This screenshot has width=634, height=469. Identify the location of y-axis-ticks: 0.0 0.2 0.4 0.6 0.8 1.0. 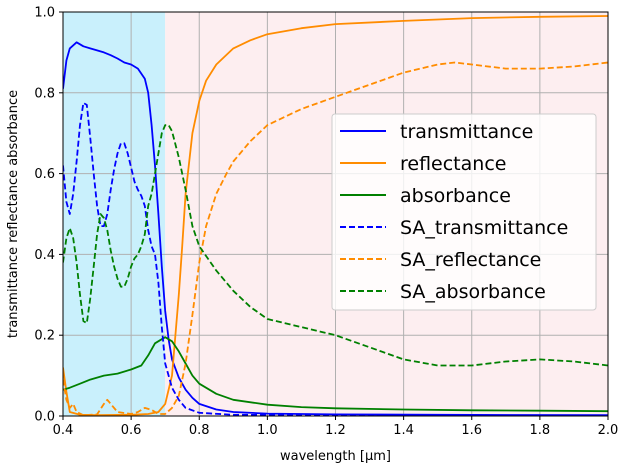
(48, 215).